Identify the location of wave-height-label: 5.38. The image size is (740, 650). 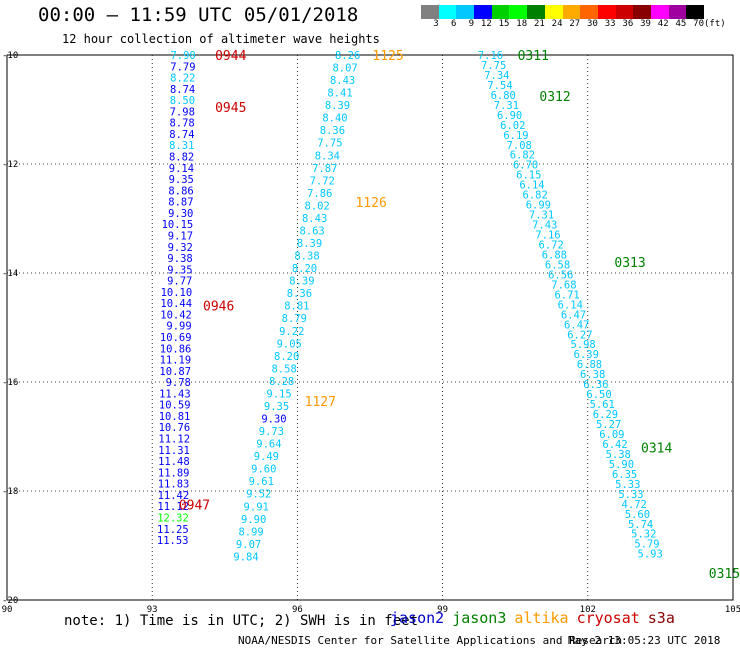
(618, 455).